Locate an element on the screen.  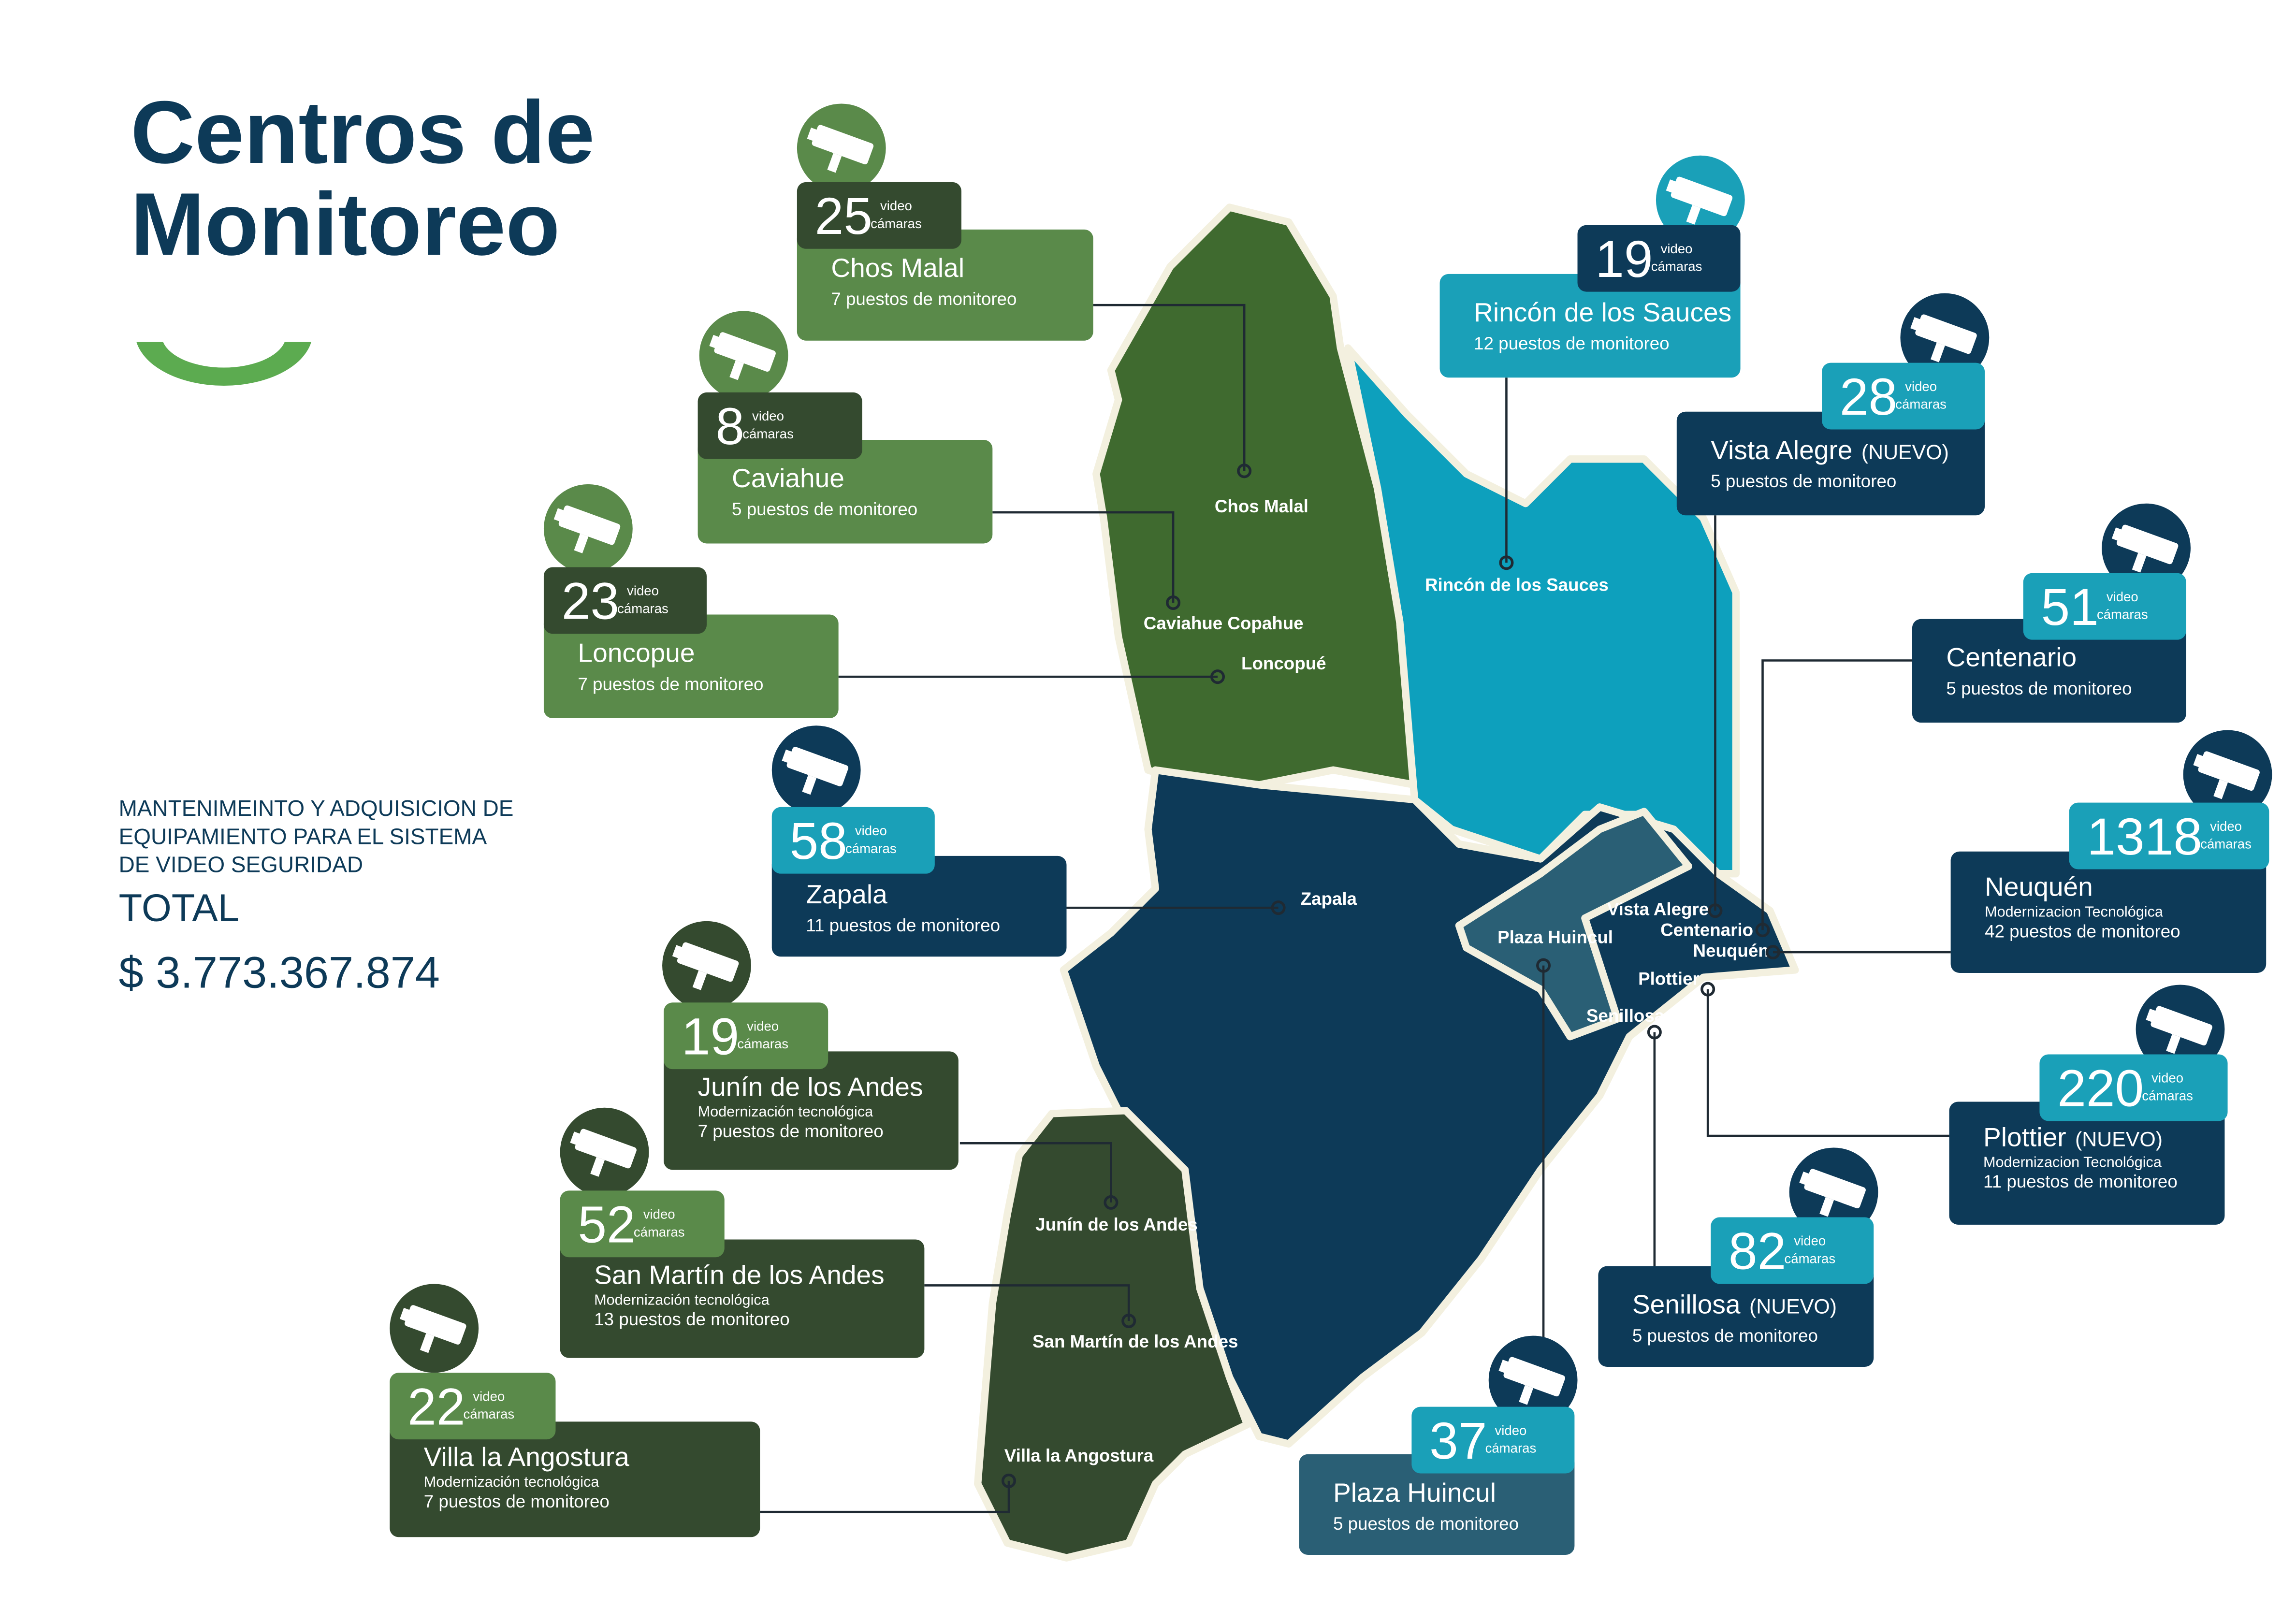
map-label: Rincón de los Sauces is located at coordinates (1517, 585).